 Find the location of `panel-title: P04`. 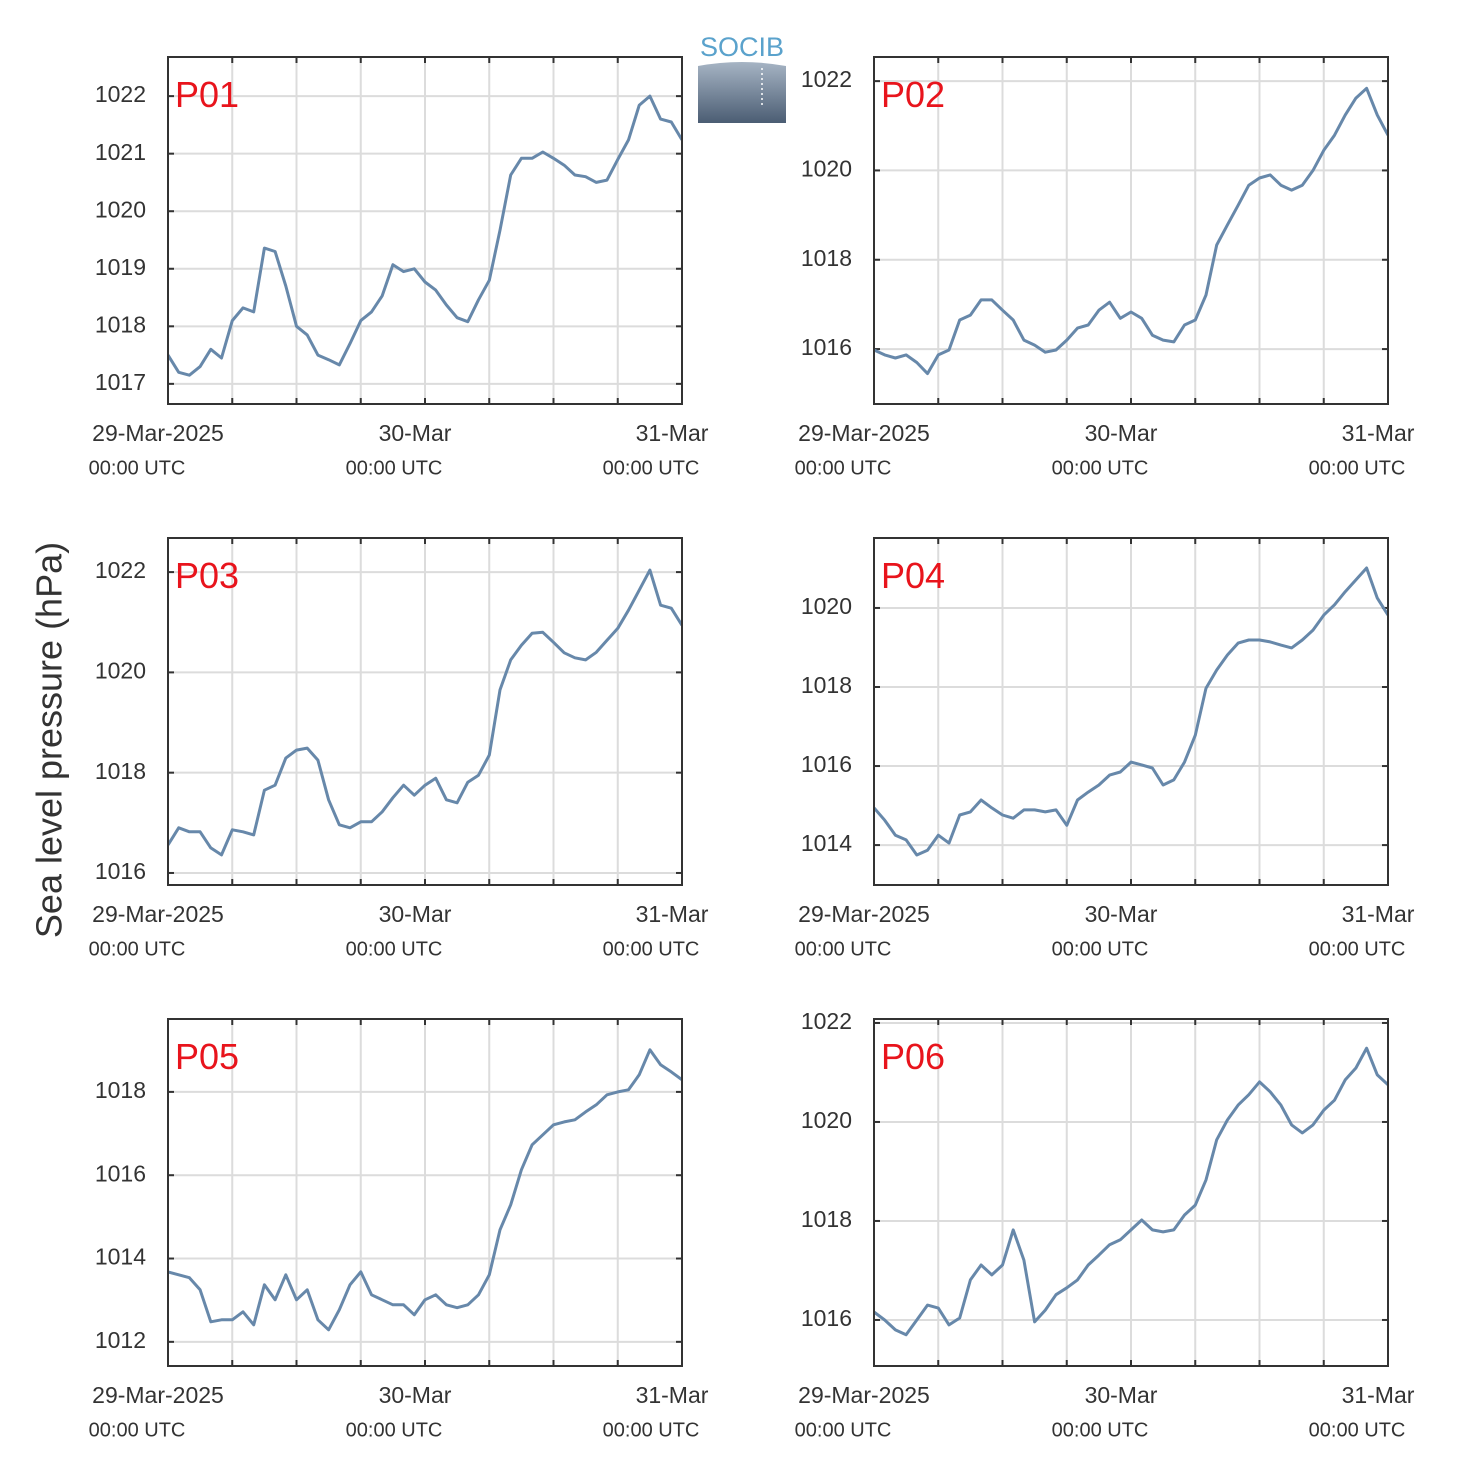

panel-title: P04 is located at coordinates (913, 575).